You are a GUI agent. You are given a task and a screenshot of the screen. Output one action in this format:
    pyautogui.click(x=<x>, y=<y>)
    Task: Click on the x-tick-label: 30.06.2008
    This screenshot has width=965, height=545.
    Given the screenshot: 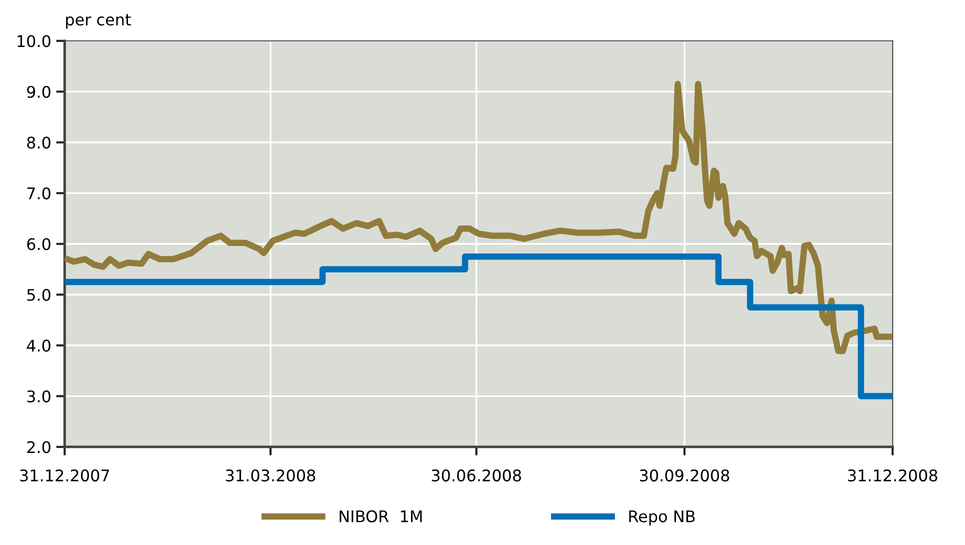 What is the action you would take?
    pyautogui.click(x=477, y=475)
    